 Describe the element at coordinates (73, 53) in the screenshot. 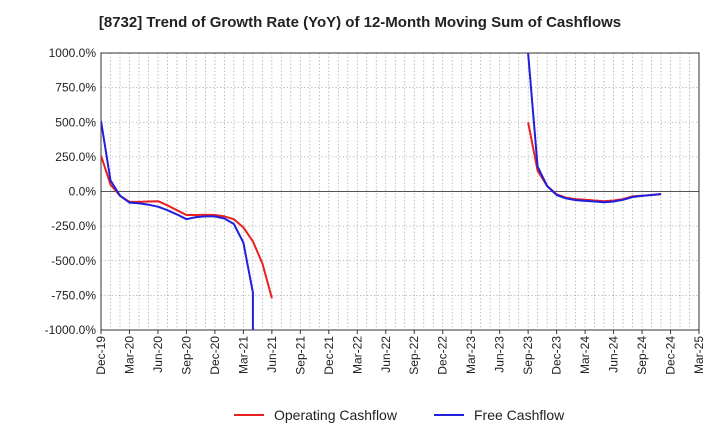

I see `y-tick-label: 1000.0%` at that location.